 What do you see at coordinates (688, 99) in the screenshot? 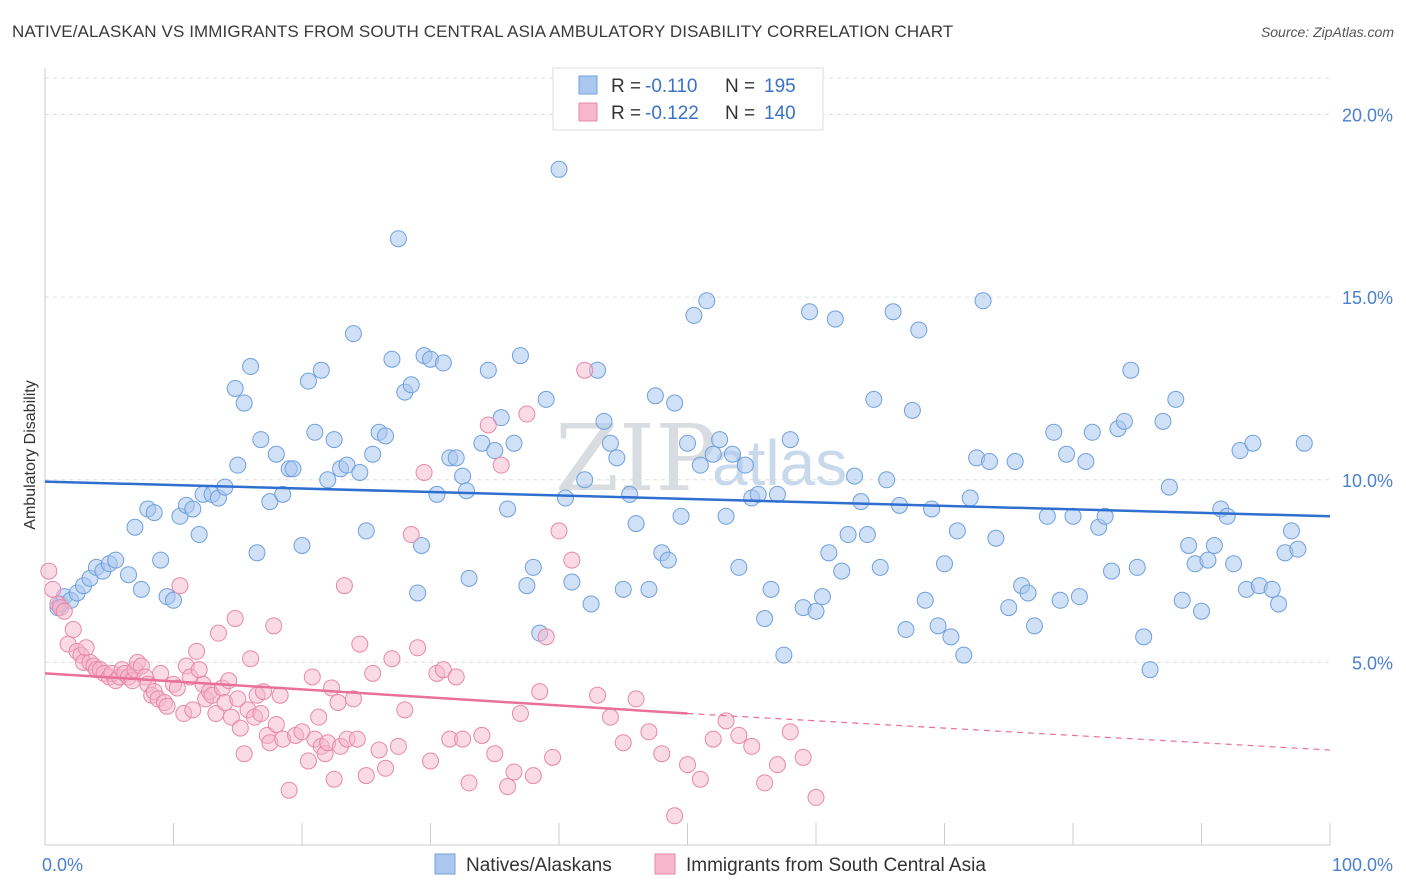
I see `legend-box: R = -0.110 N = 195 R = -0.122 N = 140` at bounding box center [688, 99].